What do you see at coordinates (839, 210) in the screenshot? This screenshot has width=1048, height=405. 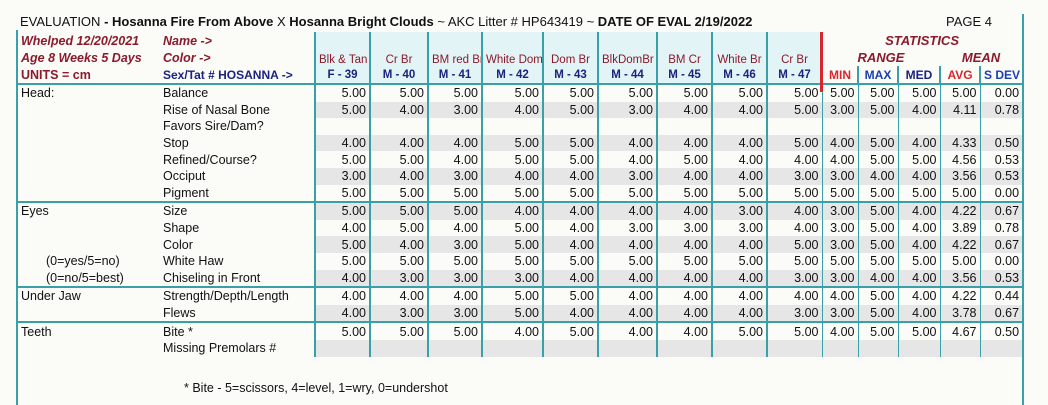 I see `statistic: 3.00` at bounding box center [839, 210].